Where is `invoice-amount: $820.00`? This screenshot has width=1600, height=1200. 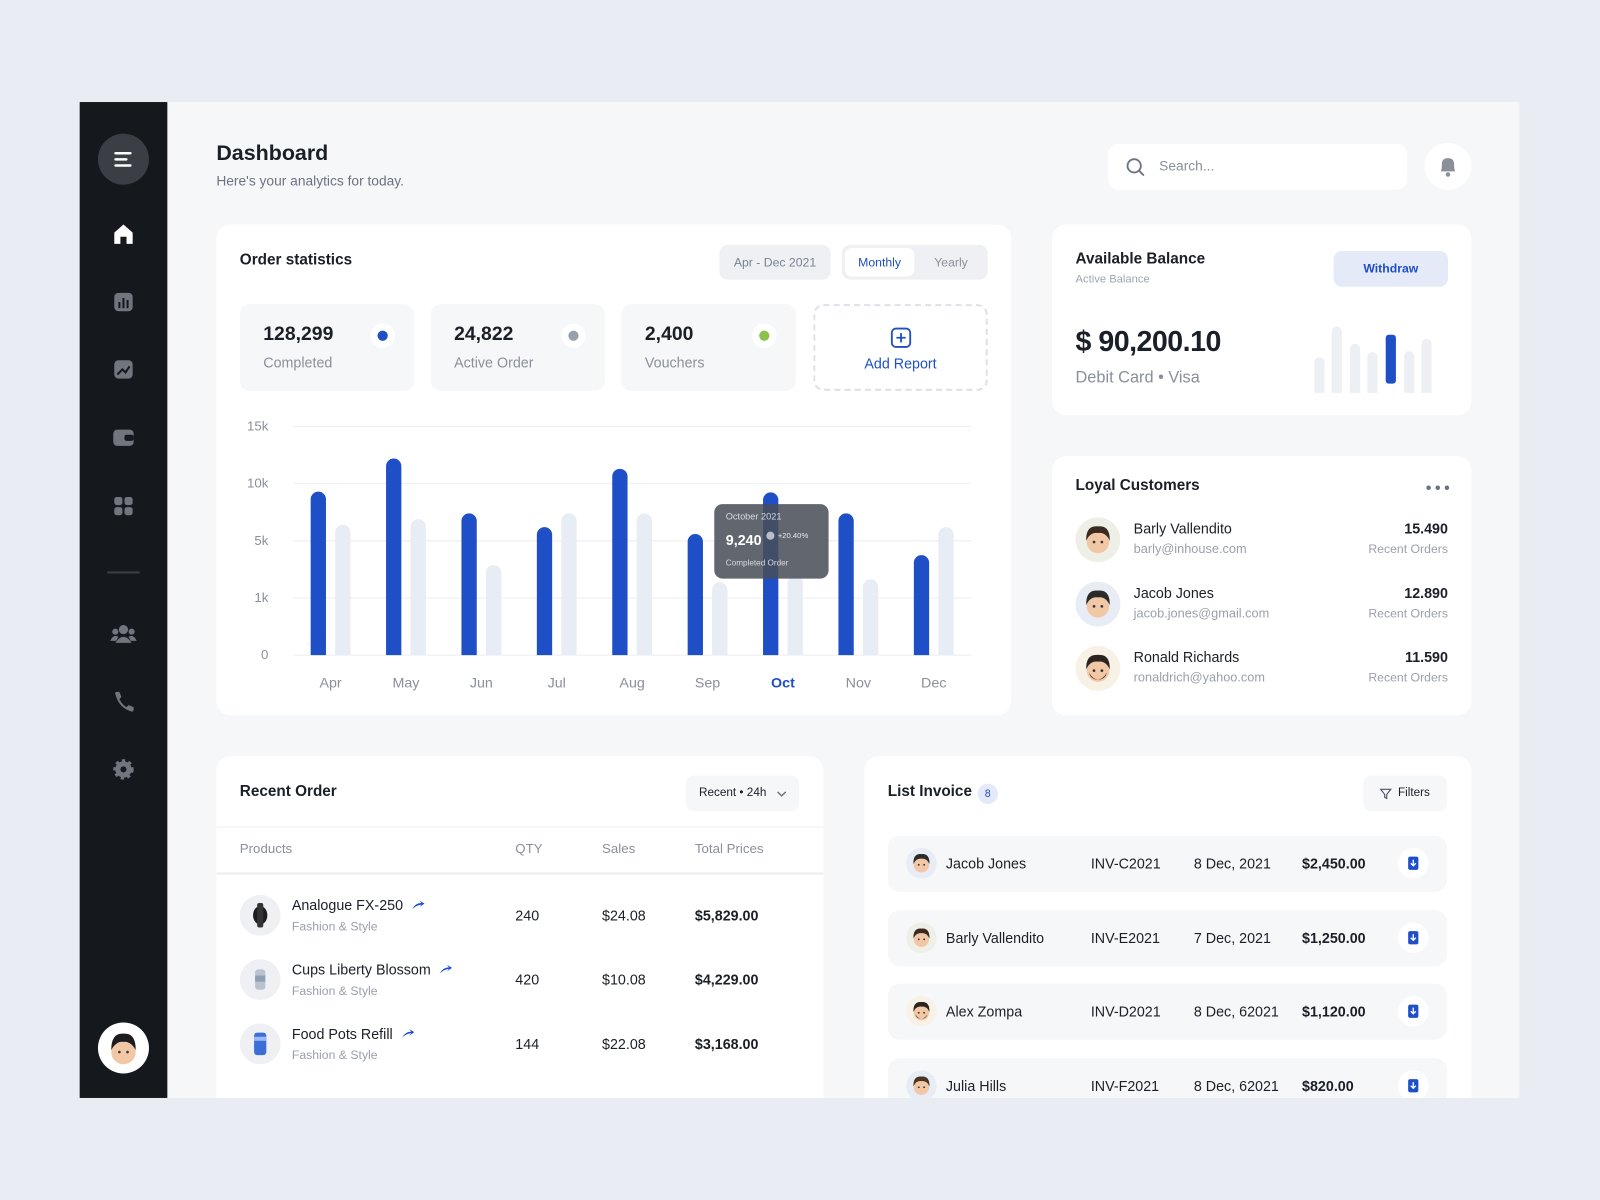 invoice-amount: $820.00 is located at coordinates (1328, 1085).